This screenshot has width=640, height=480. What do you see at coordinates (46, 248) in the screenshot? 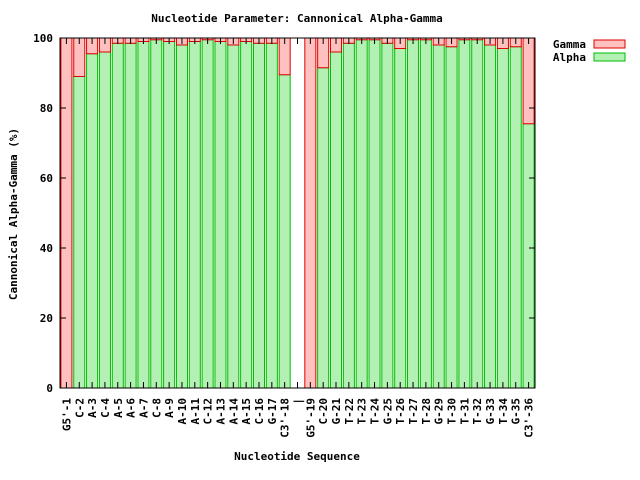
I see `y-tick-label: 40` at bounding box center [46, 248].